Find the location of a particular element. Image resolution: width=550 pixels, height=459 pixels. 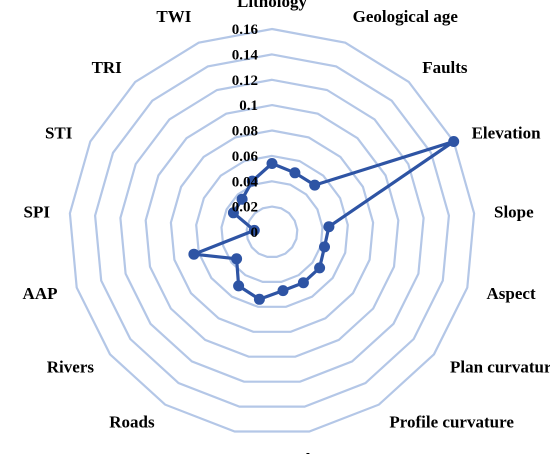

tick-label: 0.1 is located at coordinates (248, 106).